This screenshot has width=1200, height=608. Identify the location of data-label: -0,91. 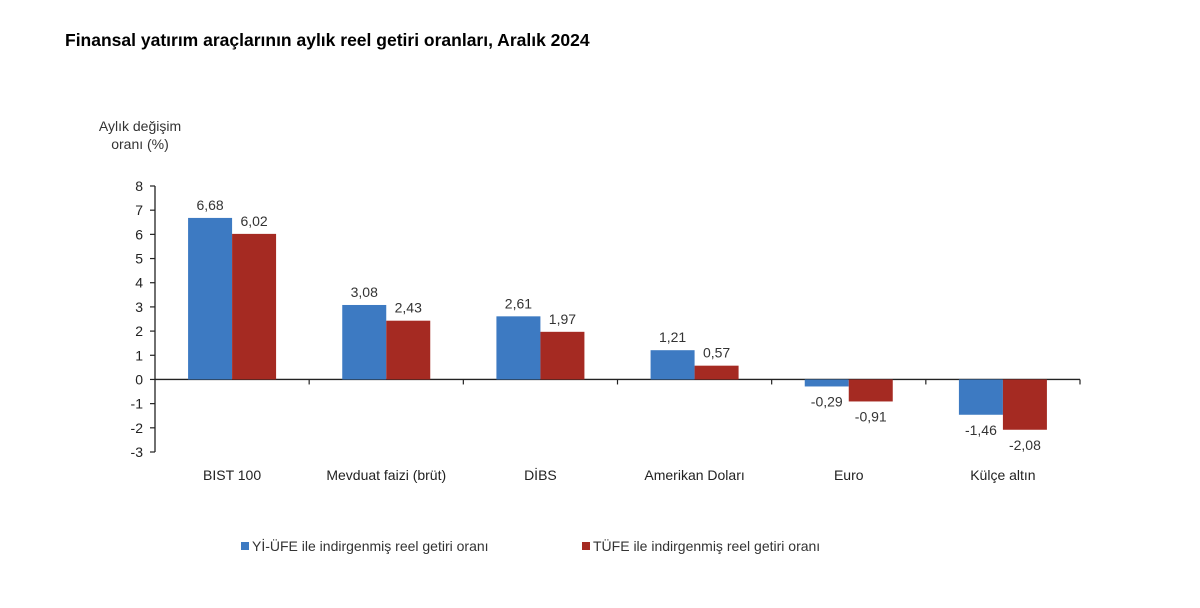
(871, 416).